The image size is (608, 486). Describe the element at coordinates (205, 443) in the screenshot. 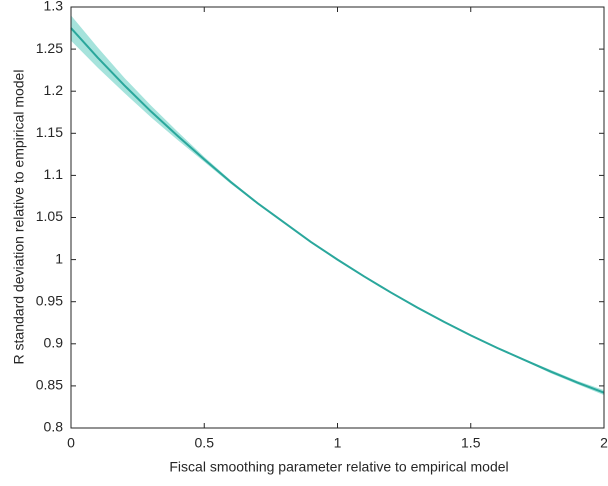

I see `x-tick-label: 0.5` at that location.